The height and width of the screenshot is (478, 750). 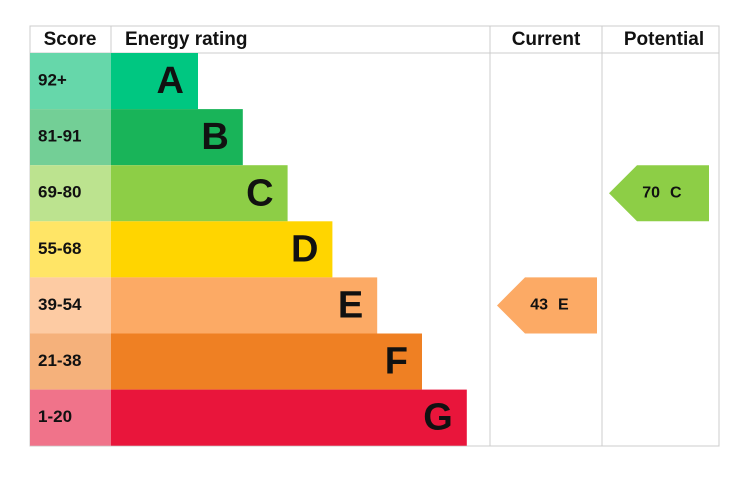 What do you see at coordinates (304, 249) in the screenshot?
I see `rating-letter: D` at bounding box center [304, 249].